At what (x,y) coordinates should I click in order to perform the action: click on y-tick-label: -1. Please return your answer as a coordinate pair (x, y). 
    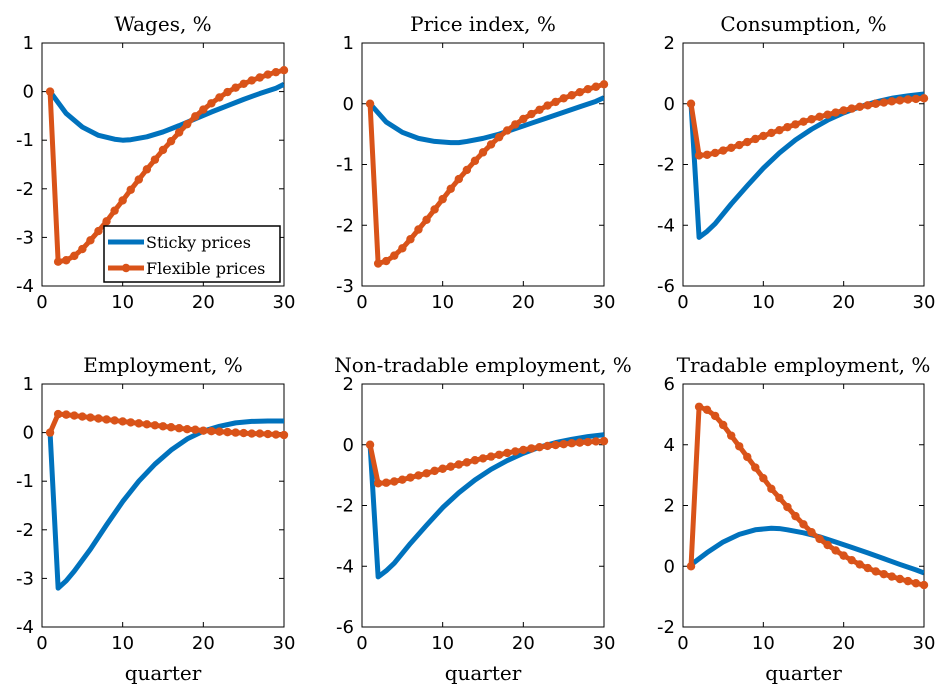
    Looking at the image, I should click on (345, 165).